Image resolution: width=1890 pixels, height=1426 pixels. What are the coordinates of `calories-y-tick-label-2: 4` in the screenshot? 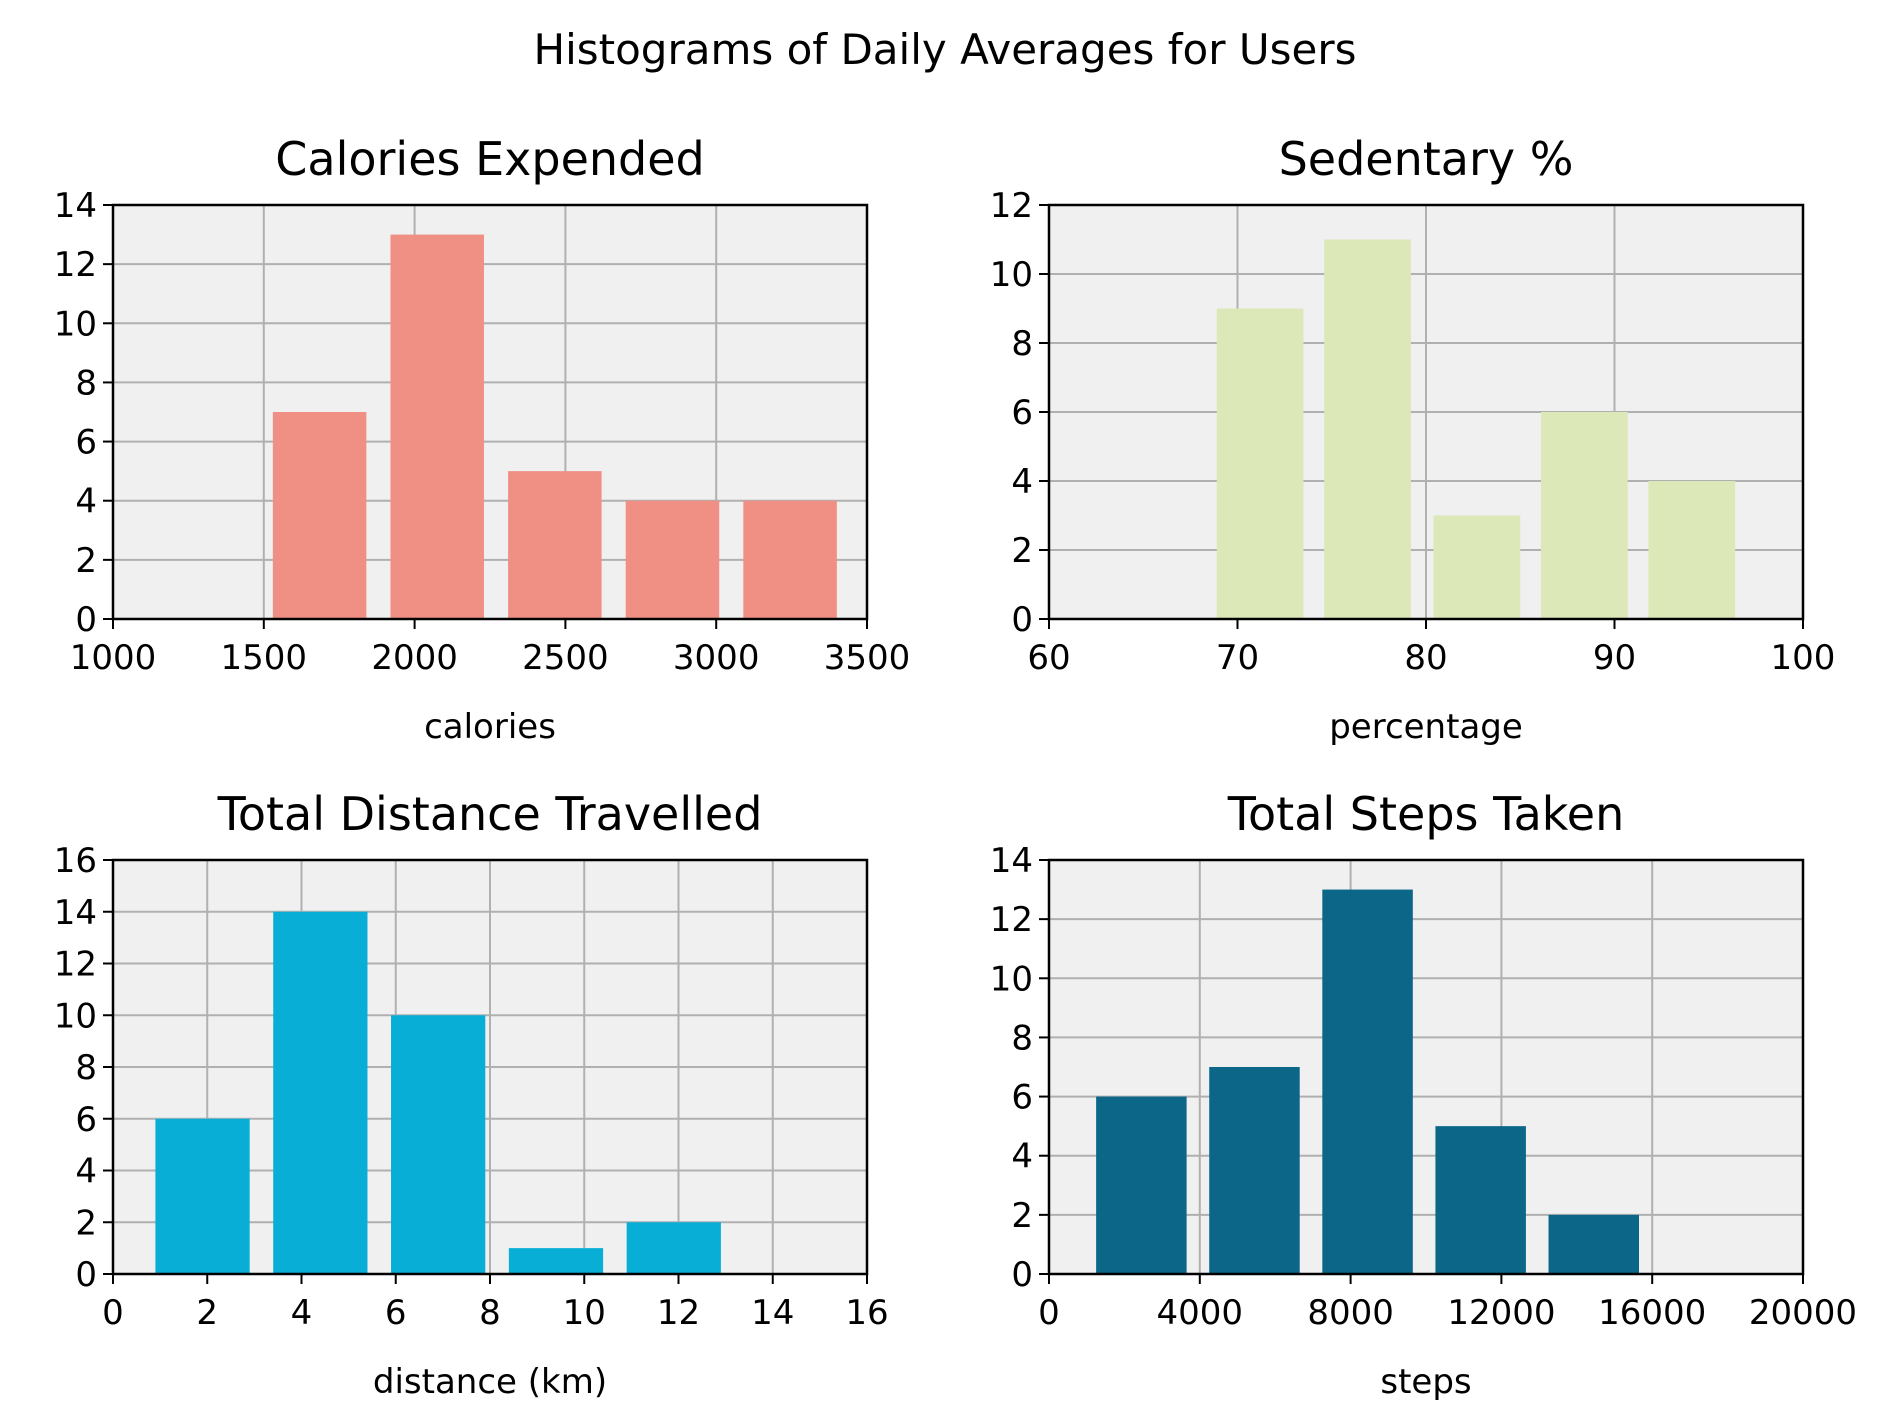 It's located at (86, 502).